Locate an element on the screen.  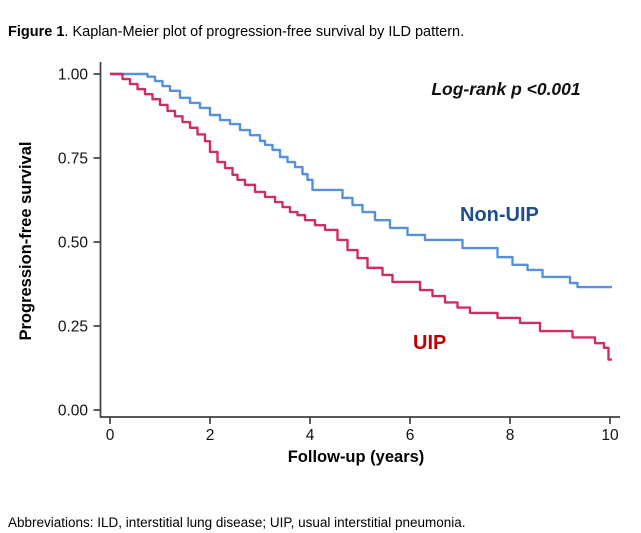
y-tick-label: 1.00 is located at coordinates (73, 75).